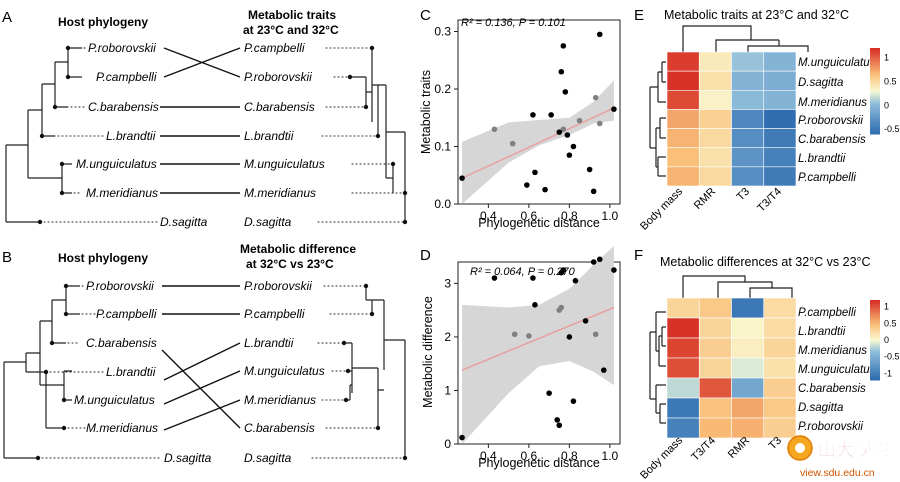  I want to click on panel-b-left-tree, so click(41, 372).